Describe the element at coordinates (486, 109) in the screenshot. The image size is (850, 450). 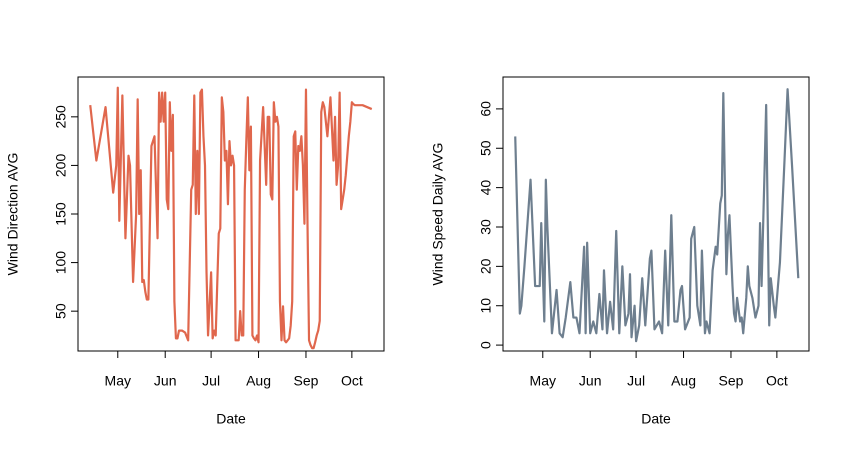
I see `y-tick-label: 60` at that location.